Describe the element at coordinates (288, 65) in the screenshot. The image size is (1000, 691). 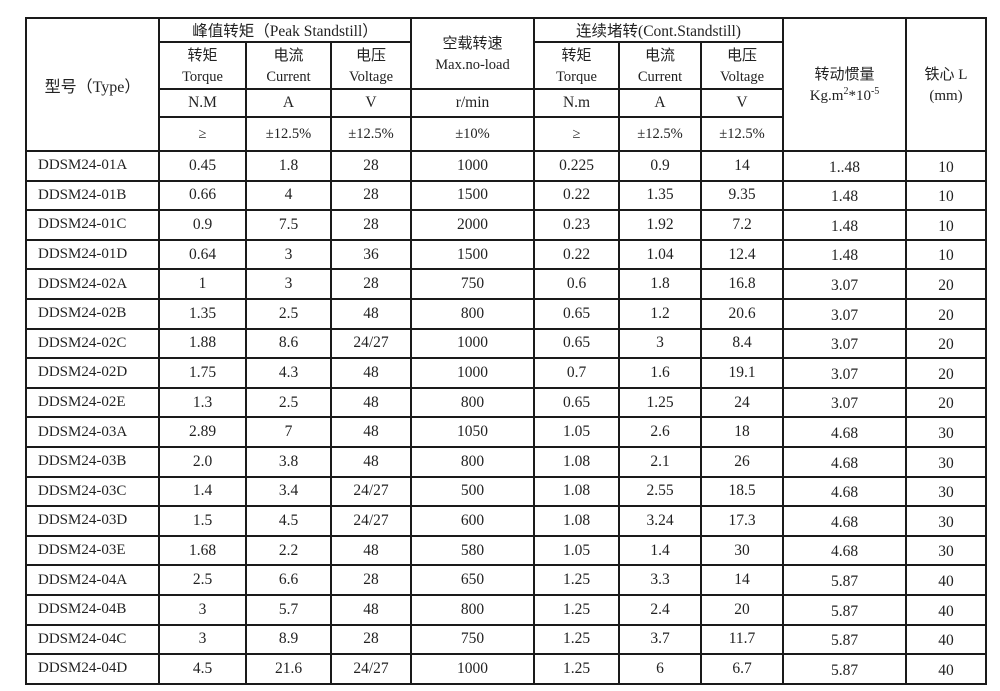
I see `column-header-peak-current: 电流 Current` at that location.